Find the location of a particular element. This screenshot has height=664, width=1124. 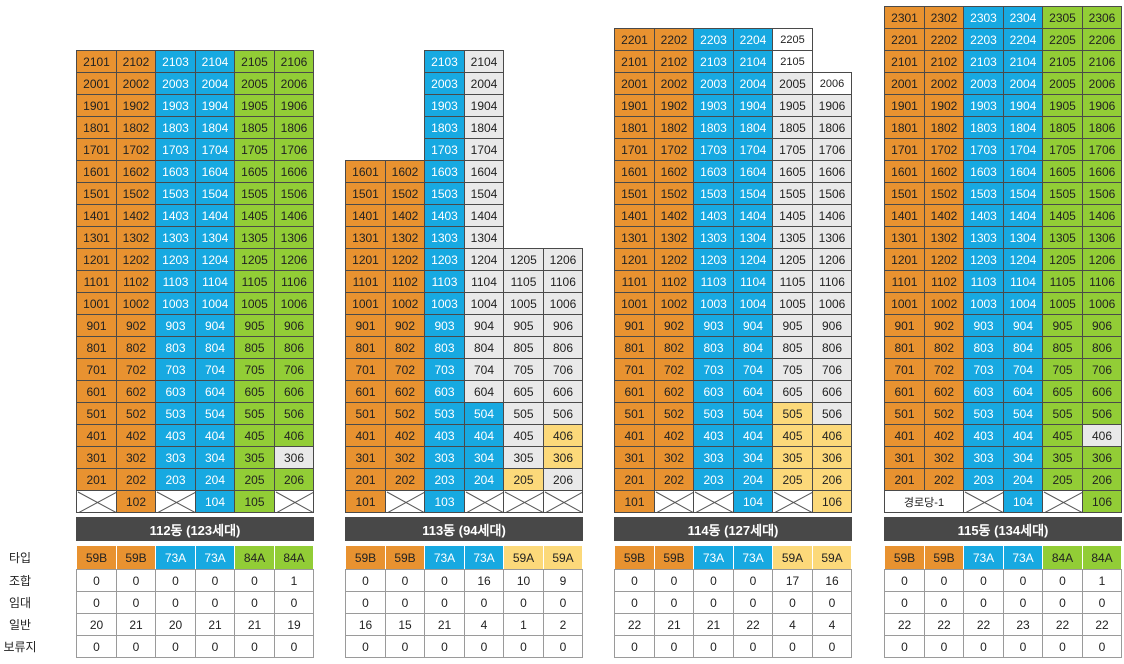

unit-cell: 304 is located at coordinates (1023, 457).